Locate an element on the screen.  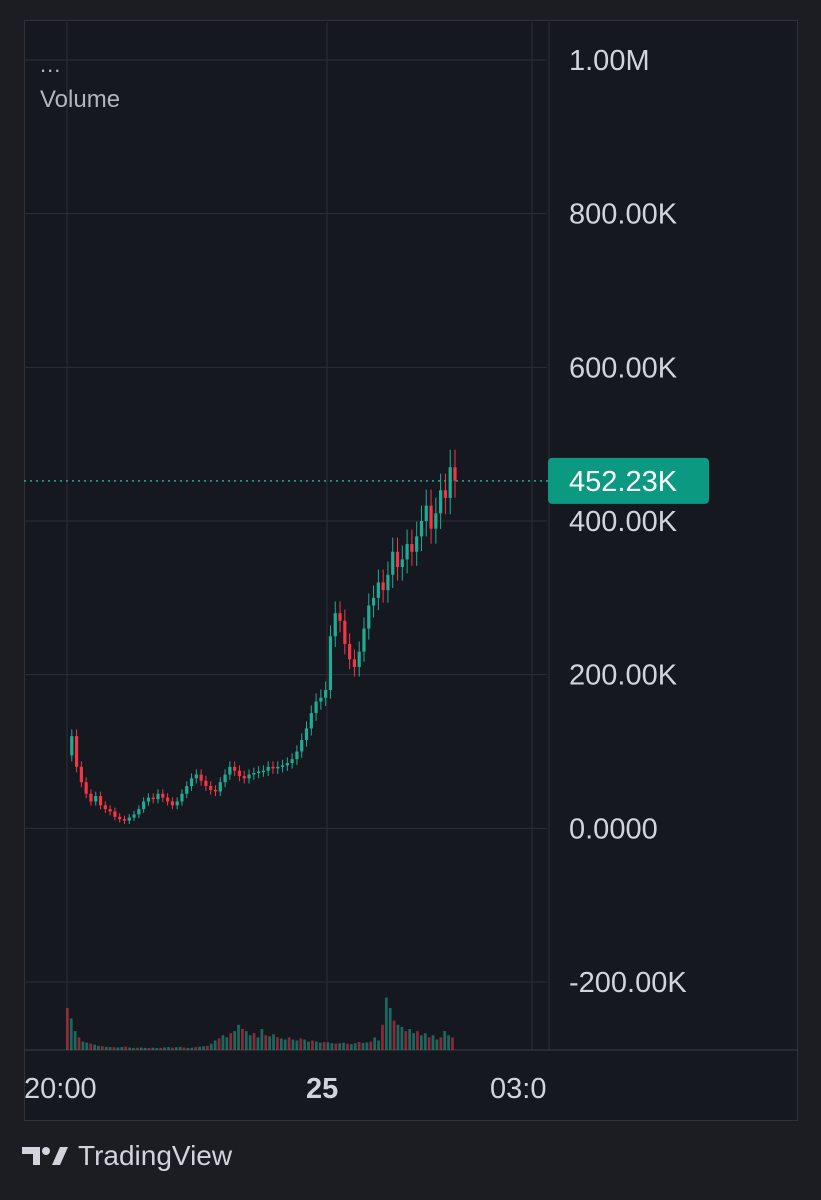
y-tick-label: 1.00M is located at coordinates (609, 61).